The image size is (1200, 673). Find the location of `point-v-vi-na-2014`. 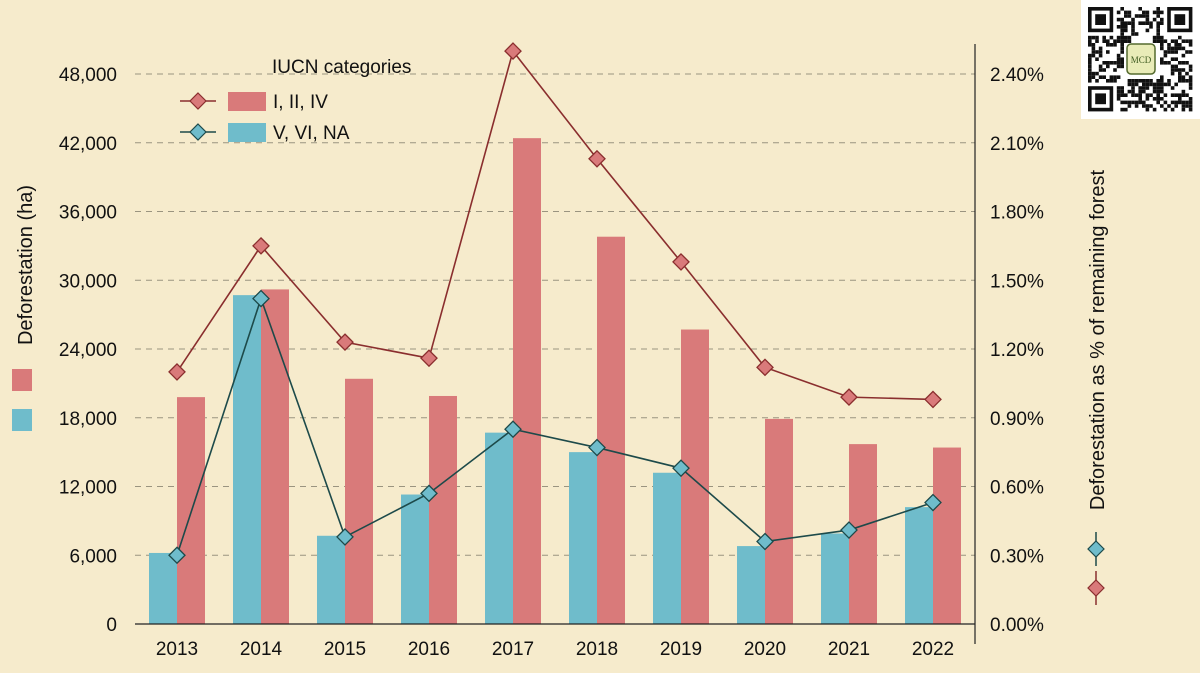

point-v-vi-na-2014 is located at coordinates (261, 298).